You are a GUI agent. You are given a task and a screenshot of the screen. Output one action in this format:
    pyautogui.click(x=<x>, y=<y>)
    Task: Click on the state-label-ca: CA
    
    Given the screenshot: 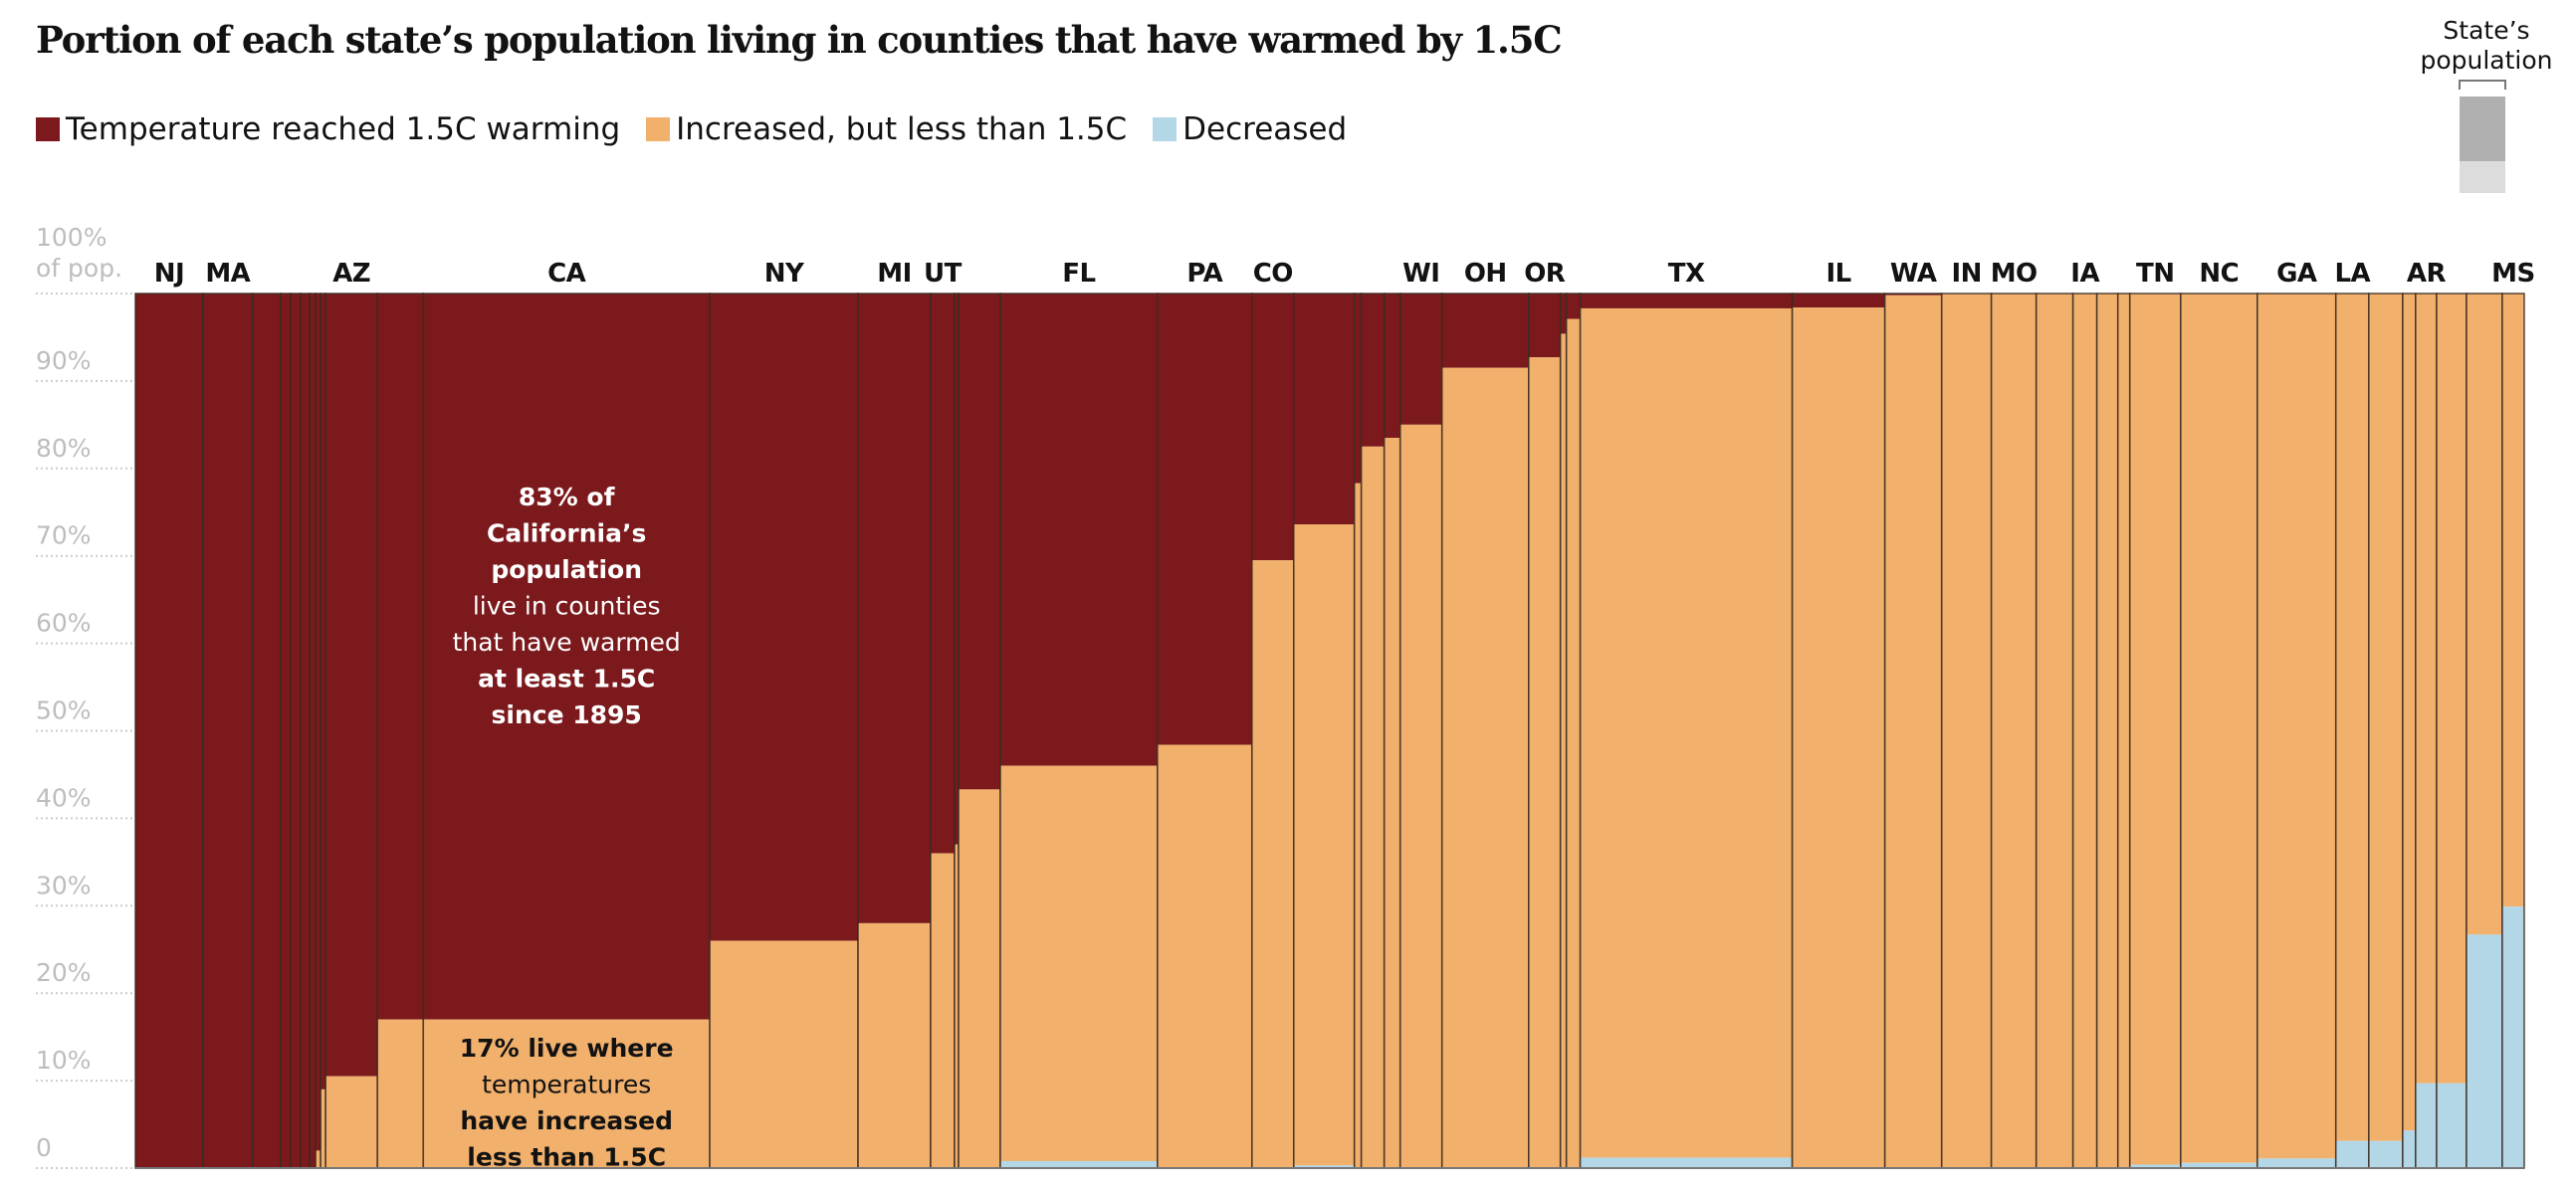 What is the action you would take?
    pyautogui.click(x=566, y=274)
    